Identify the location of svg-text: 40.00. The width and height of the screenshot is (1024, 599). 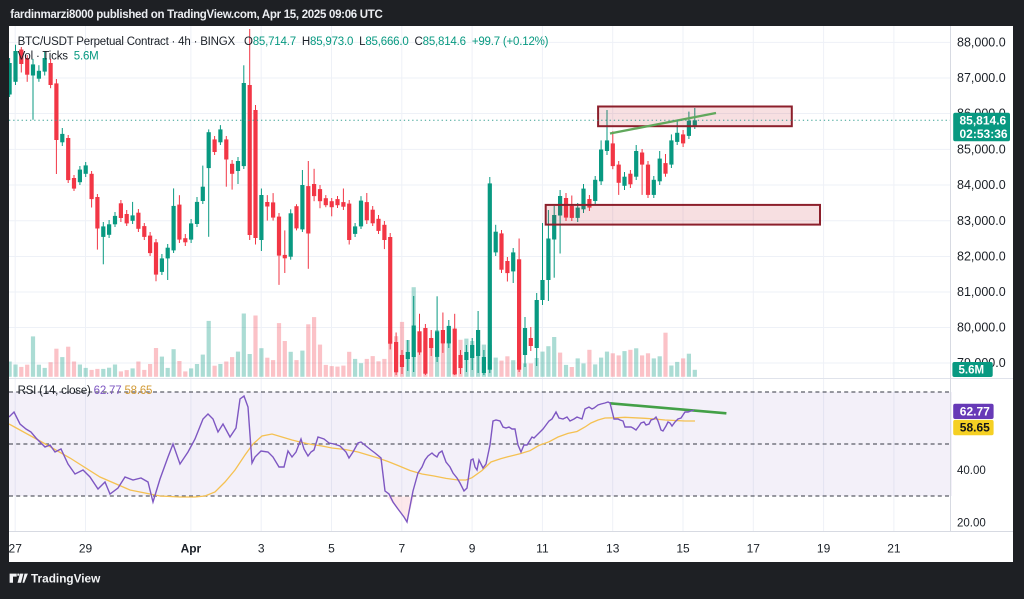
(971, 471).